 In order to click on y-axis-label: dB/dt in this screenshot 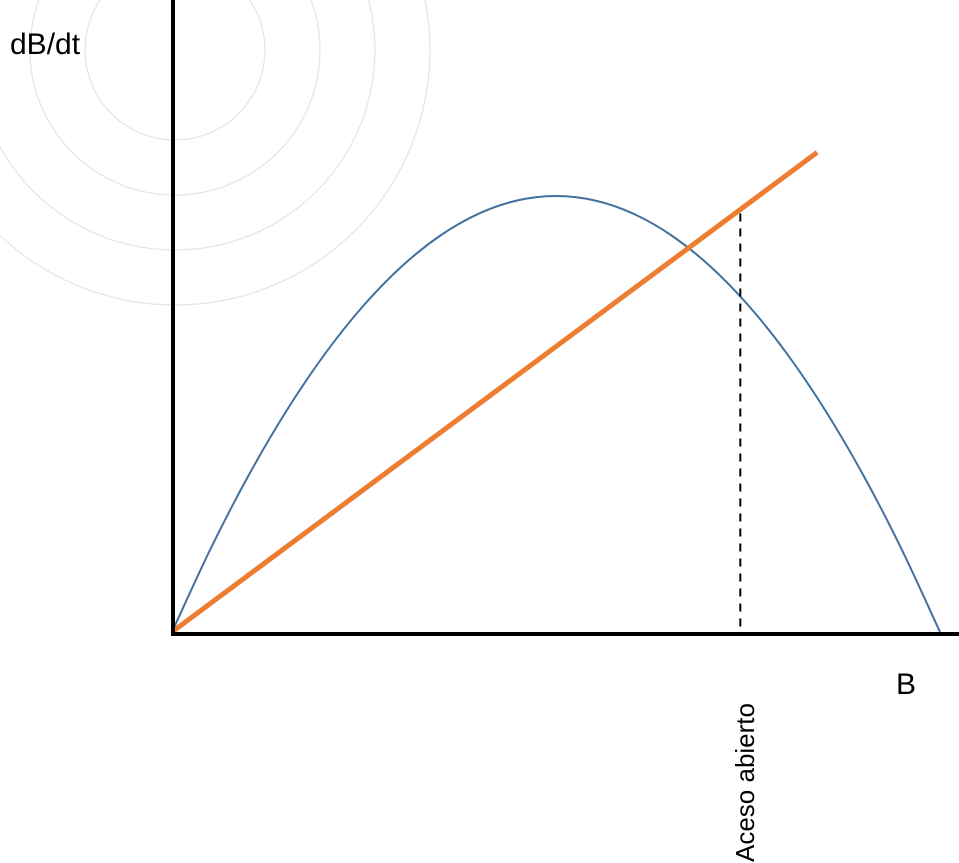, I will do `click(45, 44)`.